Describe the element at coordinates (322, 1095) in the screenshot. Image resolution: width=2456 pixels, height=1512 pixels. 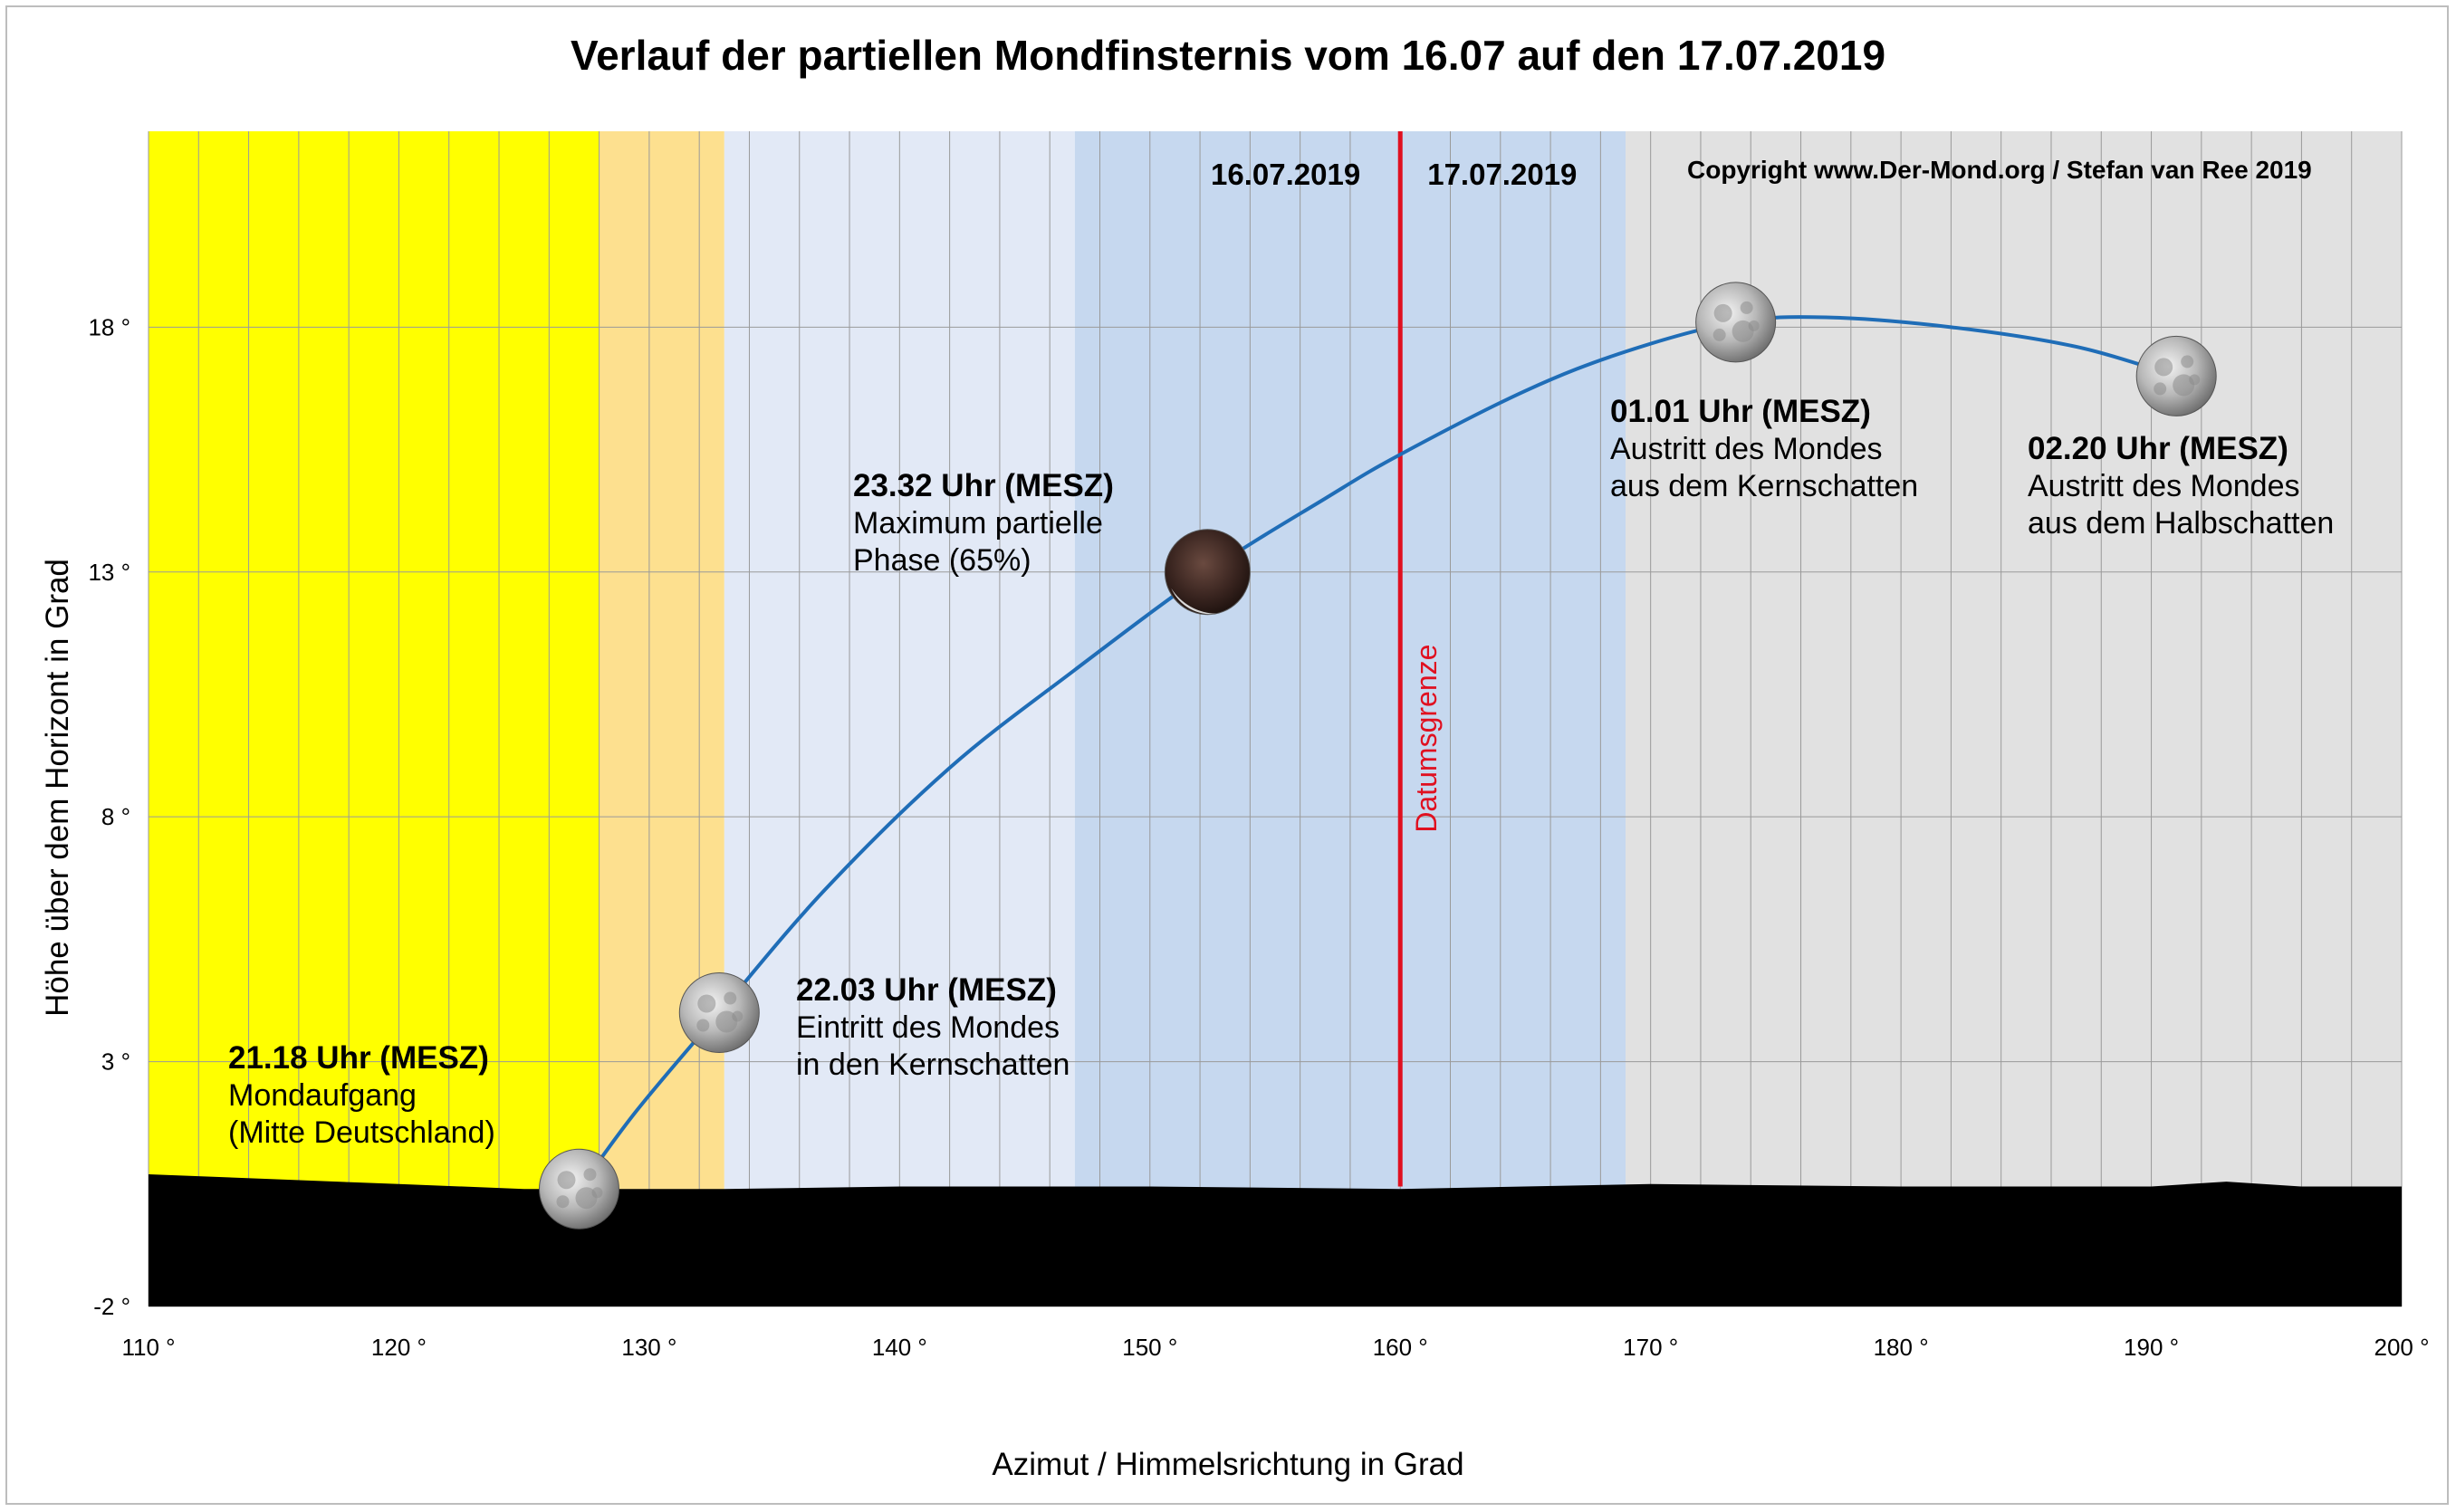
I see `annotation-text: Mondaufgang` at that location.